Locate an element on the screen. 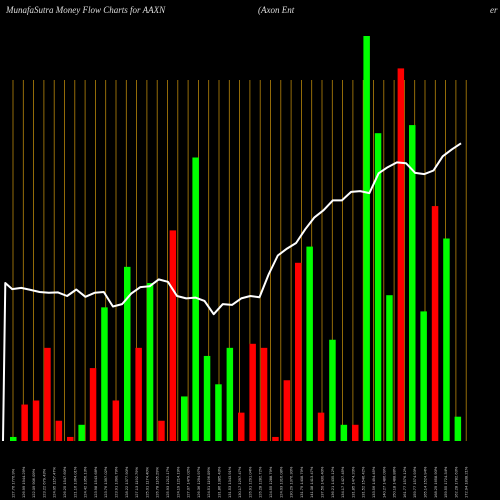 This screenshot has height=500, width=500. x-tick-label: 123.22 679.43% is located at coordinates (43, 483).